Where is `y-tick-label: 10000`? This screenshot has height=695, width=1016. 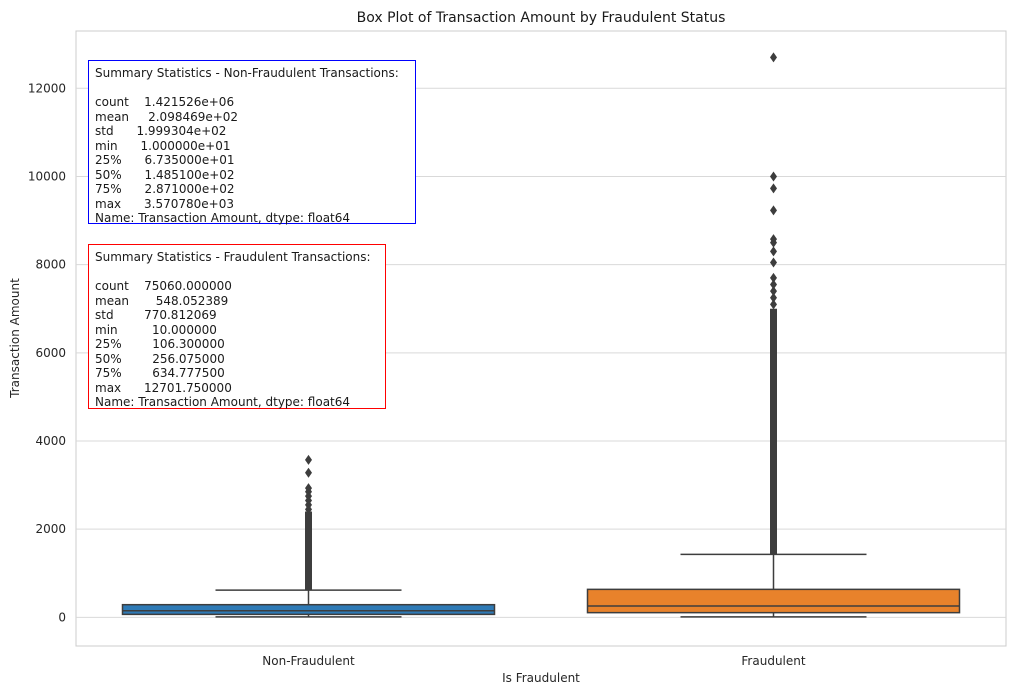
y-tick-label: 10000 is located at coordinates (47, 176).